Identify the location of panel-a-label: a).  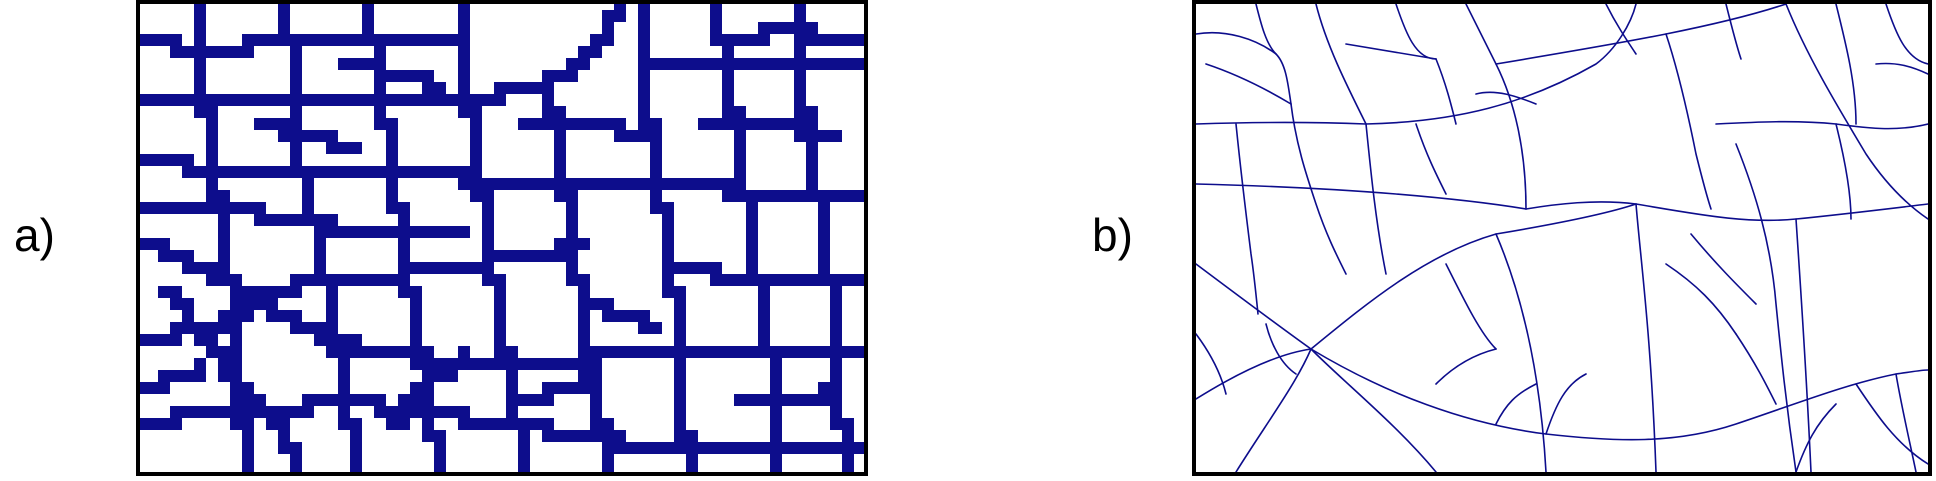
(34, 235).